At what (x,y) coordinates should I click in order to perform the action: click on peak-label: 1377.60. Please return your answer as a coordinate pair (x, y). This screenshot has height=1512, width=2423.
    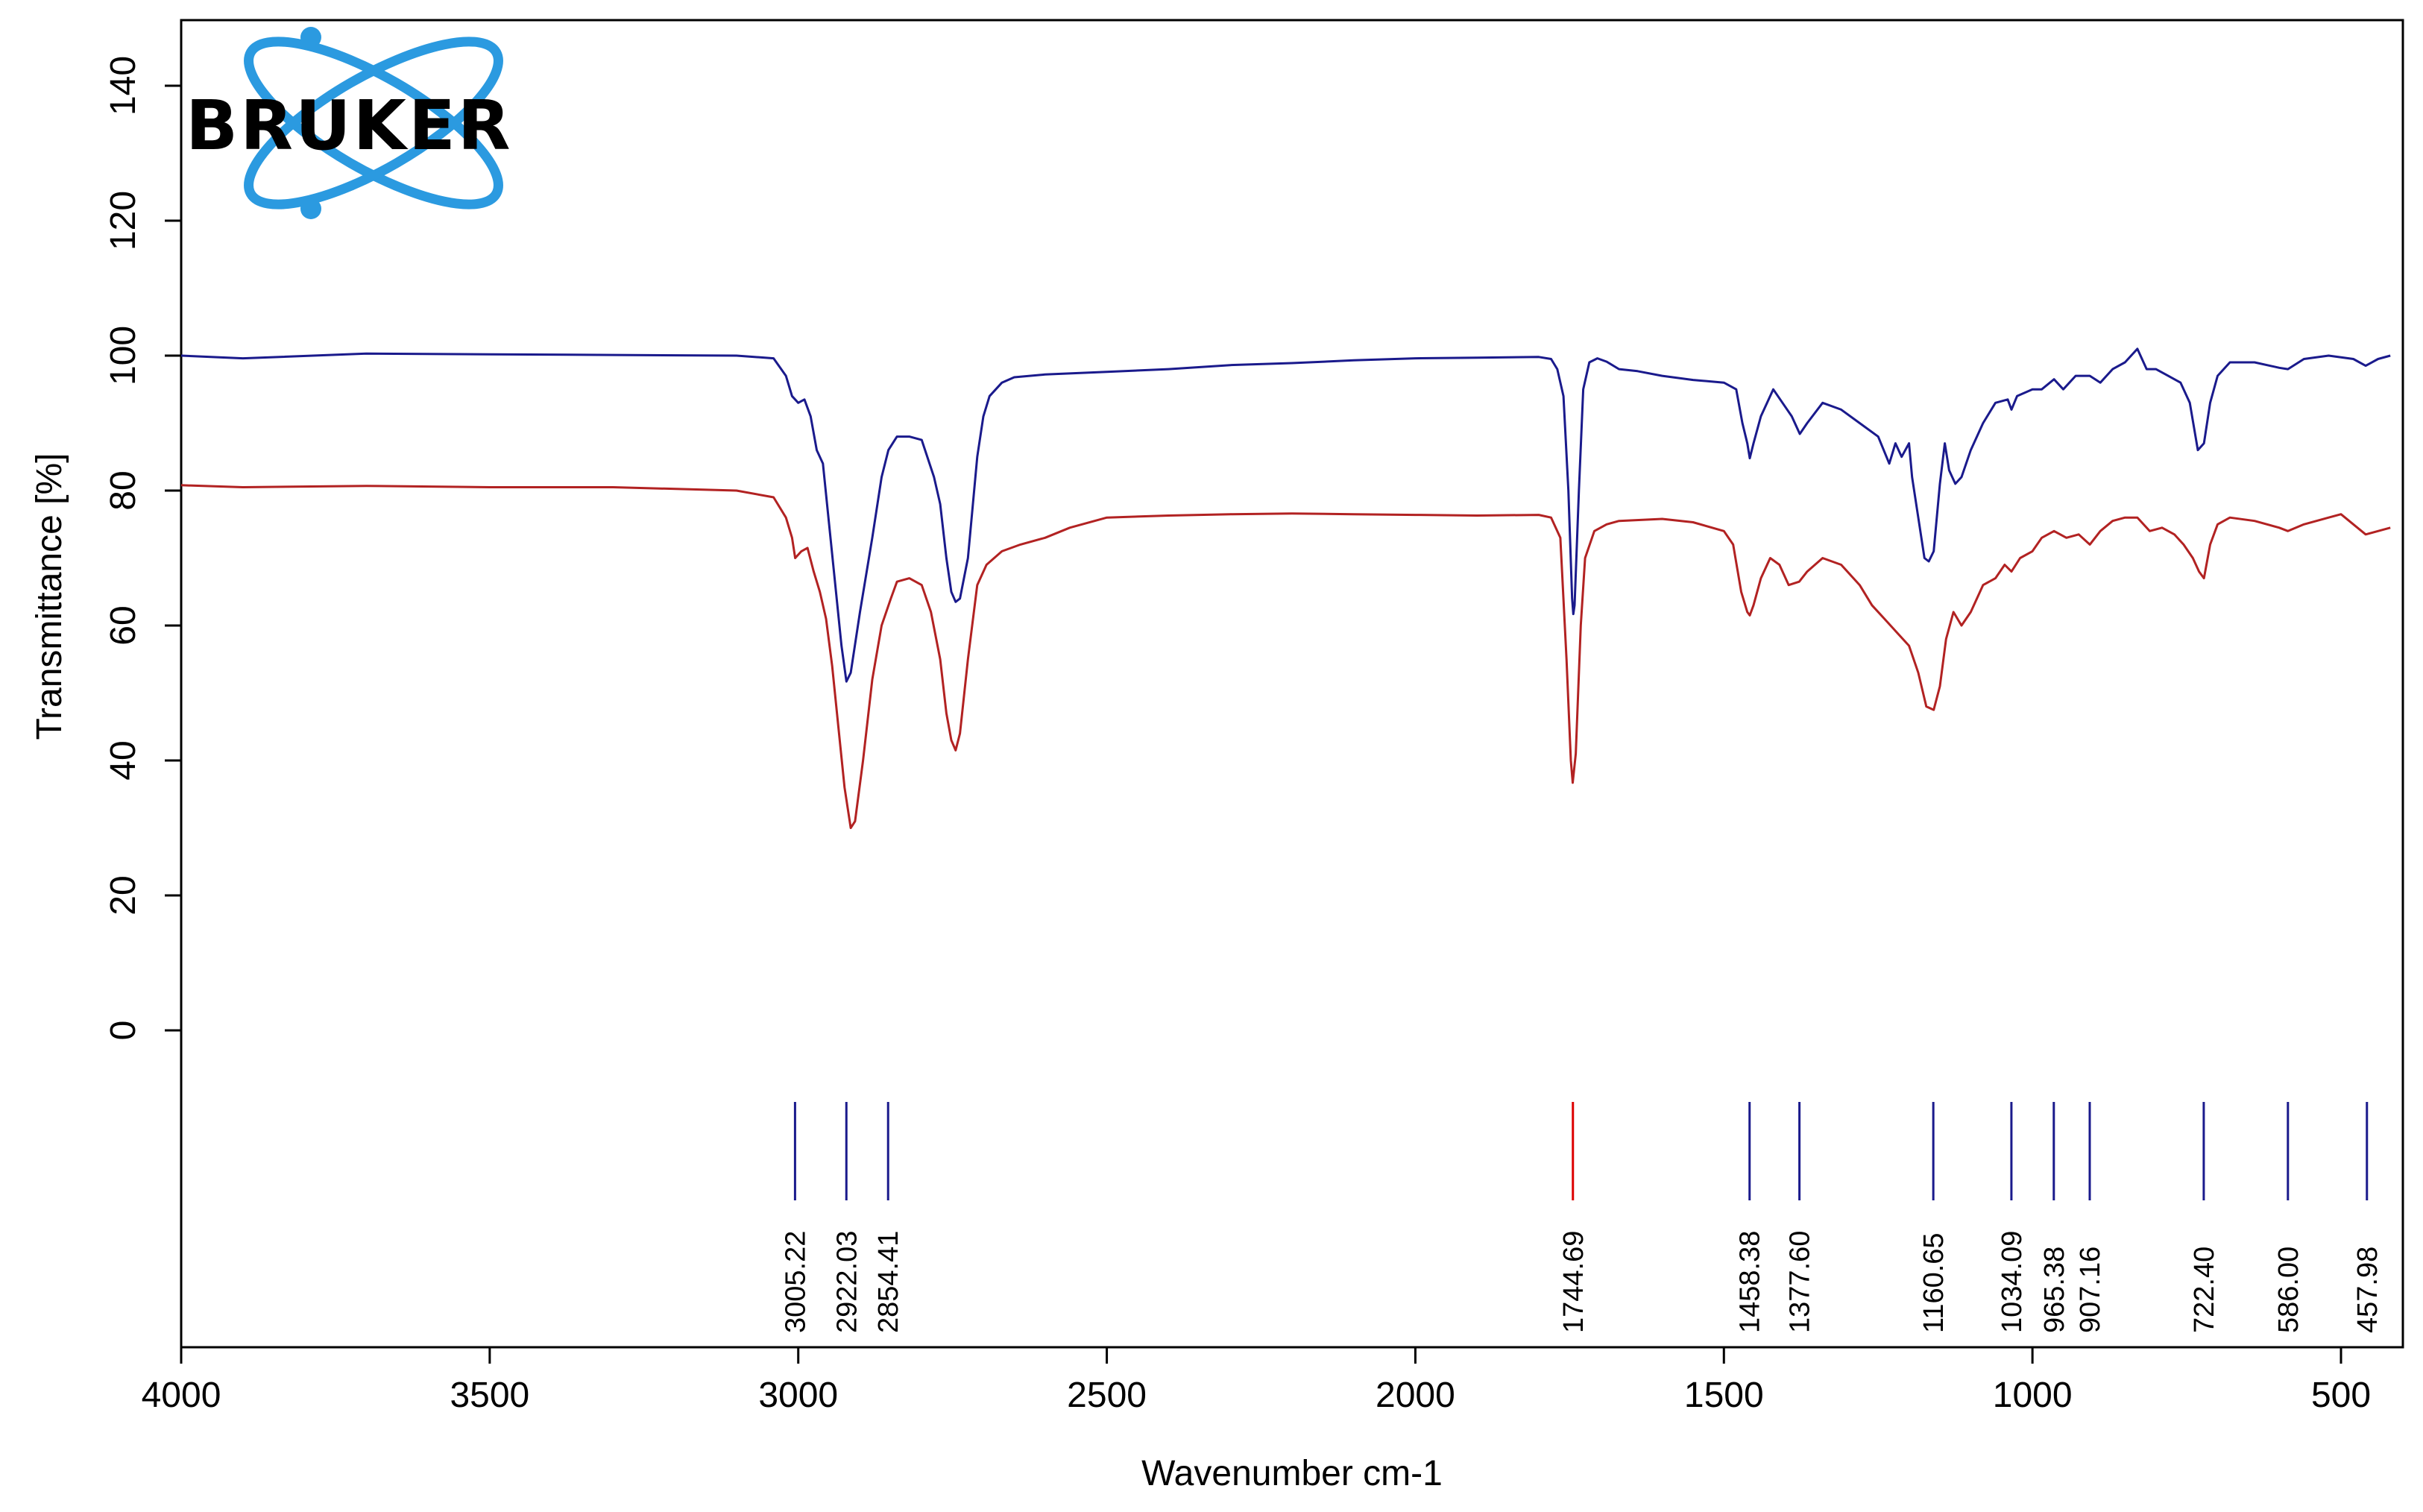
    Looking at the image, I should click on (1800, 1282).